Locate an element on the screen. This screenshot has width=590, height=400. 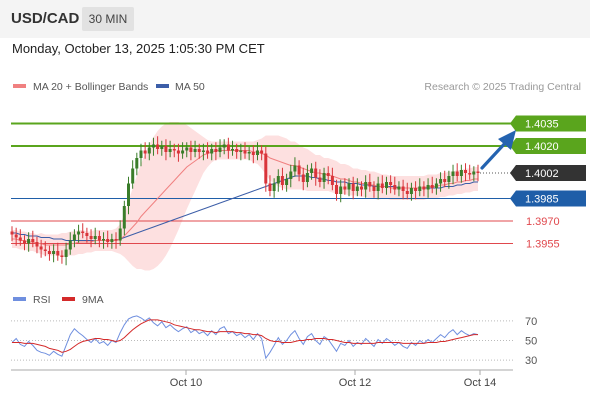
level-tag-1.4002 is located at coordinates (548, 173).